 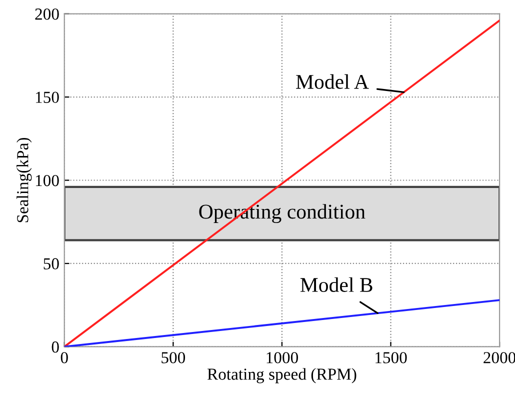 What do you see at coordinates (51, 264) in the screenshot?
I see `y-tick-label: 50` at bounding box center [51, 264].